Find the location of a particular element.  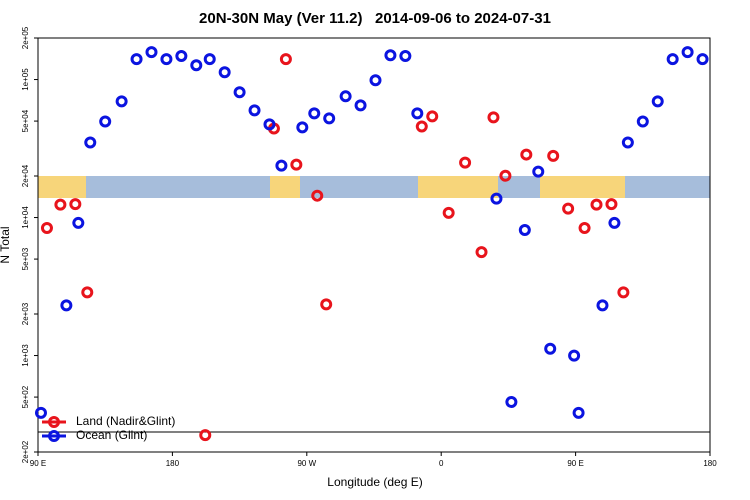

map-strip is located at coordinates (374, 187).